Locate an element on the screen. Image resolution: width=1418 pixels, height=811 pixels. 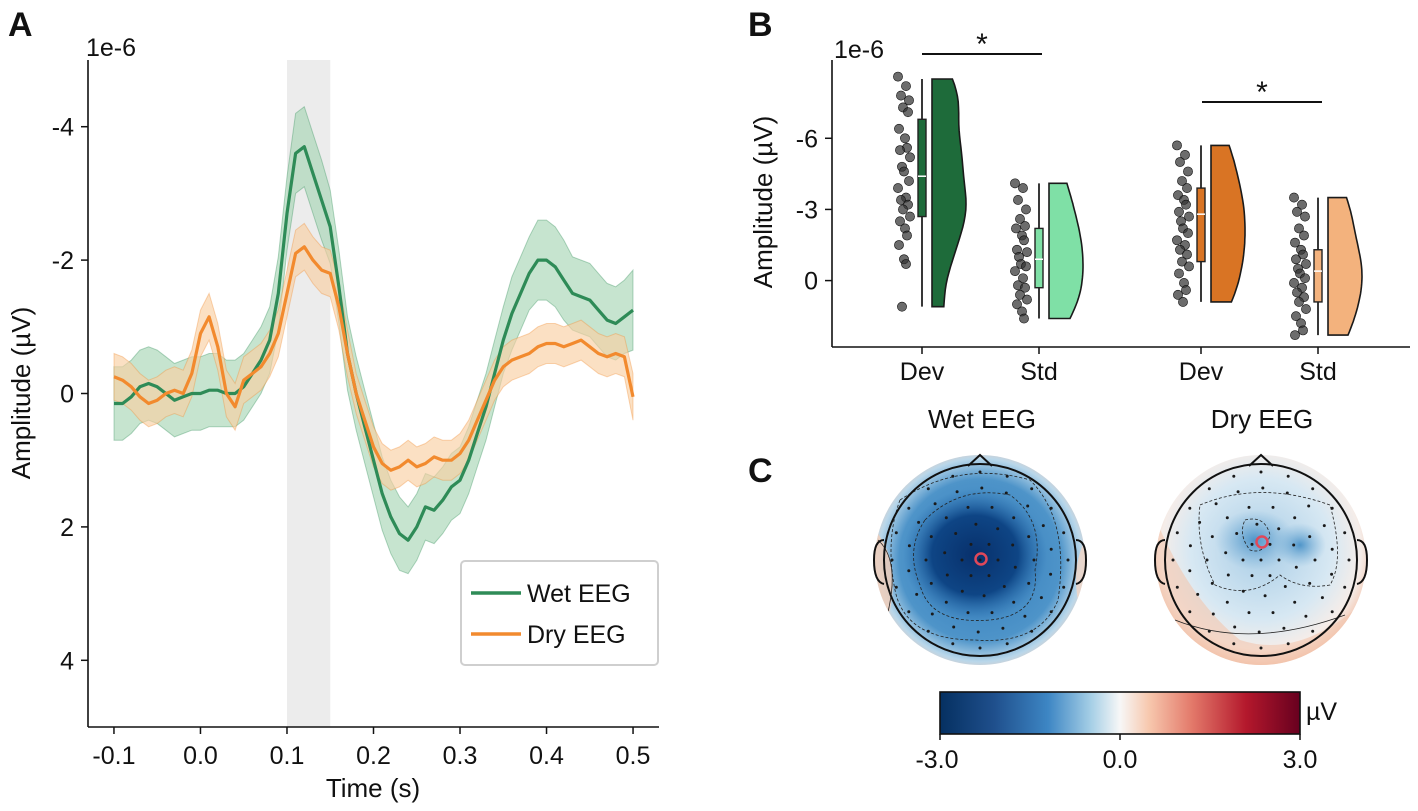
y-tick-label: -2 is located at coordinates (63, 261).